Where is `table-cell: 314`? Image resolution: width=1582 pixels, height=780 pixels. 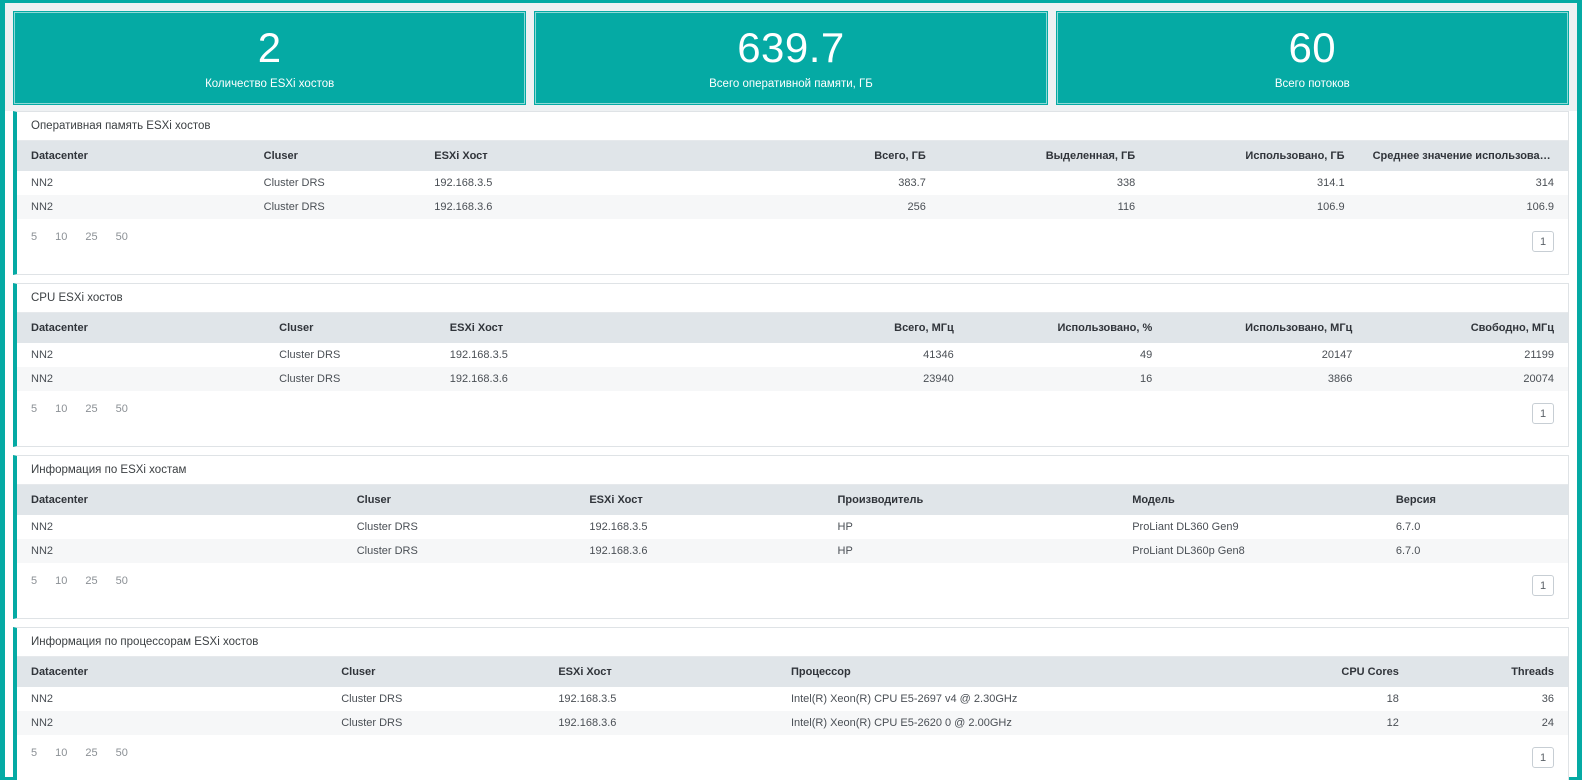
table-cell: 314 is located at coordinates (1463, 183).